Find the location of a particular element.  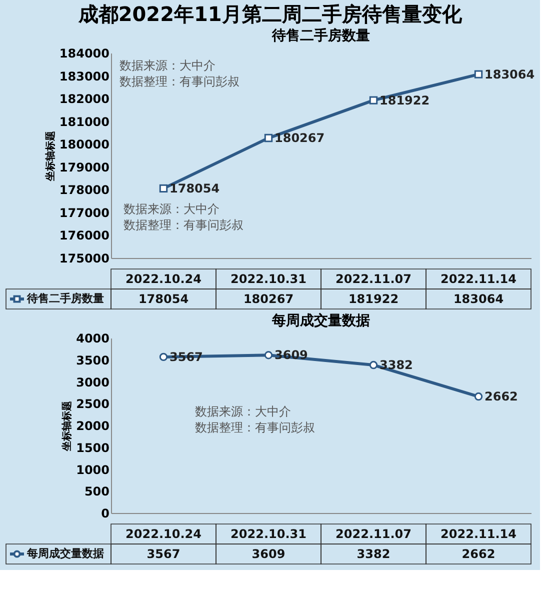

y-tick-label: 178000 is located at coordinates (84, 190).